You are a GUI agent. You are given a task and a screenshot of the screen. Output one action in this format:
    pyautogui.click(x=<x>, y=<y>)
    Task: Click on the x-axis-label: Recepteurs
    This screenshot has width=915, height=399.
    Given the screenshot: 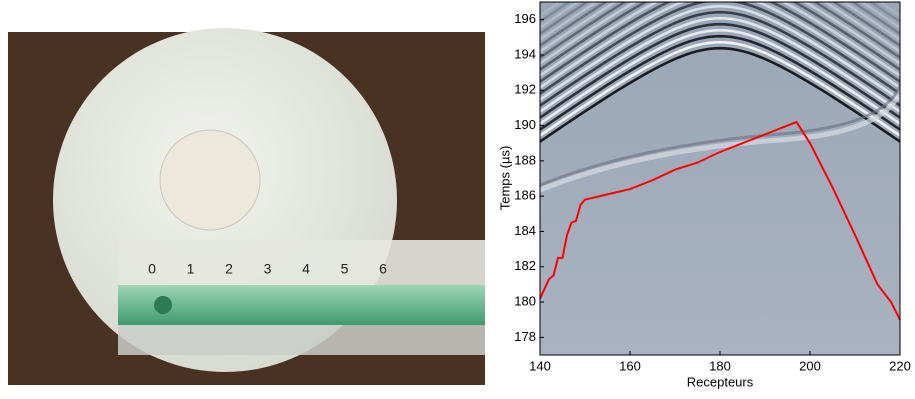 What is the action you would take?
    pyautogui.click(x=720, y=381)
    